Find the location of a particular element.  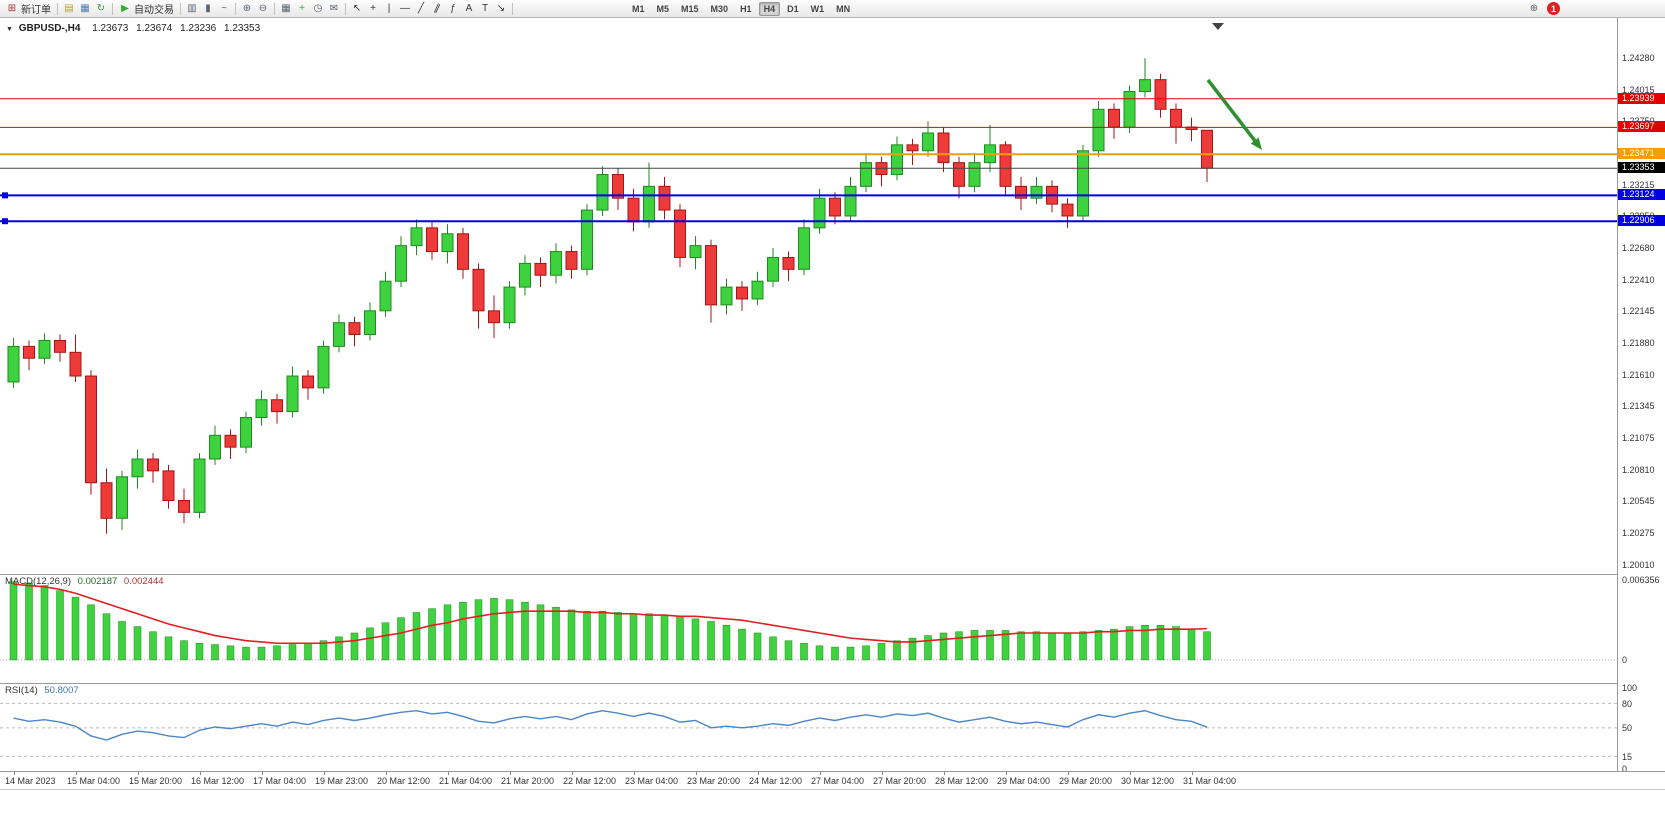

search-button: ⊕ is located at coordinates (1534, 8).